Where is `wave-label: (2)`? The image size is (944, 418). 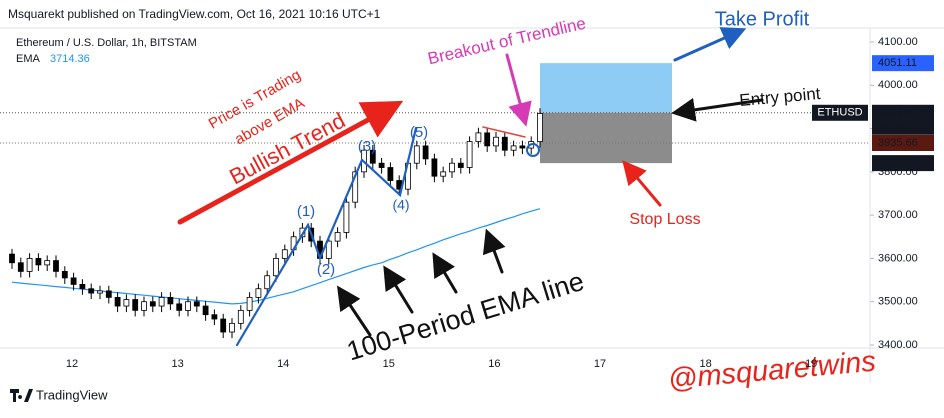 wave-label: (2) is located at coordinates (326, 269).